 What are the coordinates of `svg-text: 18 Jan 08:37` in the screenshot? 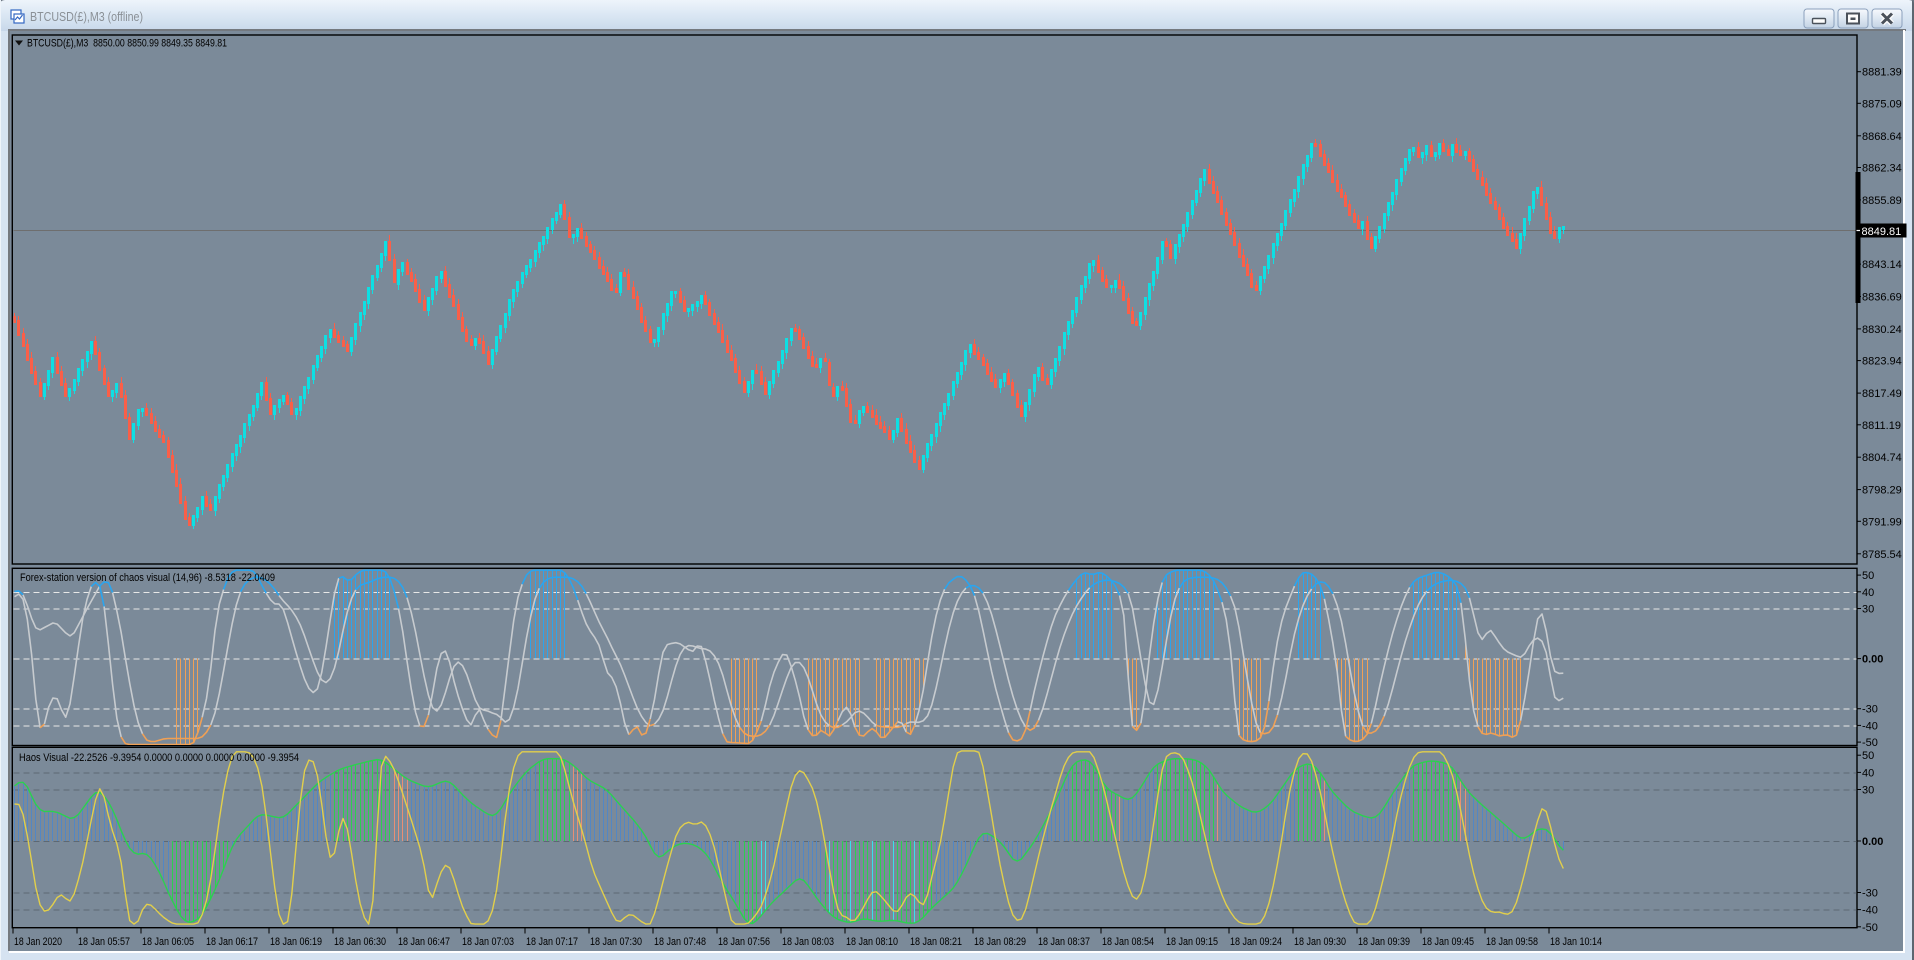 It's located at (1064, 942).